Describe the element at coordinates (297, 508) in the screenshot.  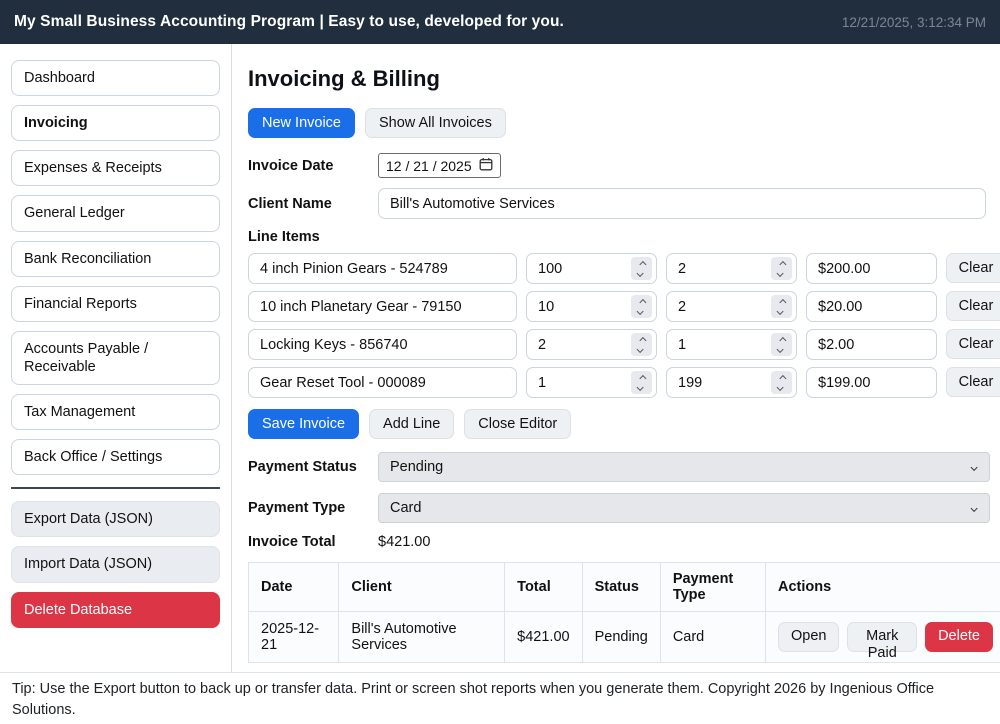
I see `payment-type-label: Payment Type` at that location.